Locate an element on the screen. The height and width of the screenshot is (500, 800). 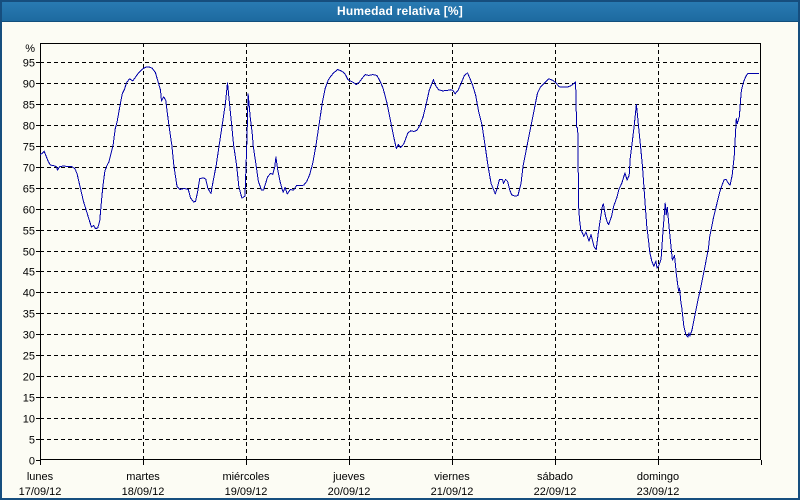
y-tick-label: 15 is located at coordinates (29, 399).